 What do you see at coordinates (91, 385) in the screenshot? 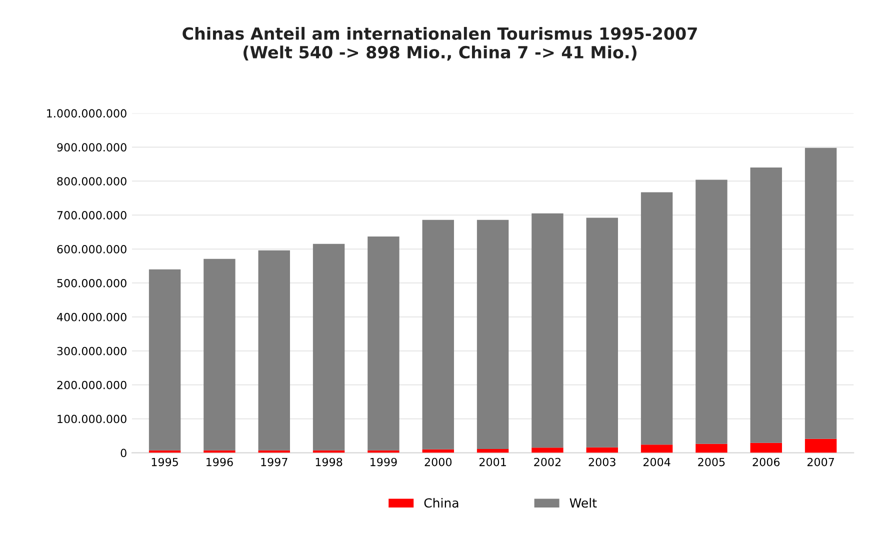
I see `y-tick-label: 200.000.000` at bounding box center [91, 385].